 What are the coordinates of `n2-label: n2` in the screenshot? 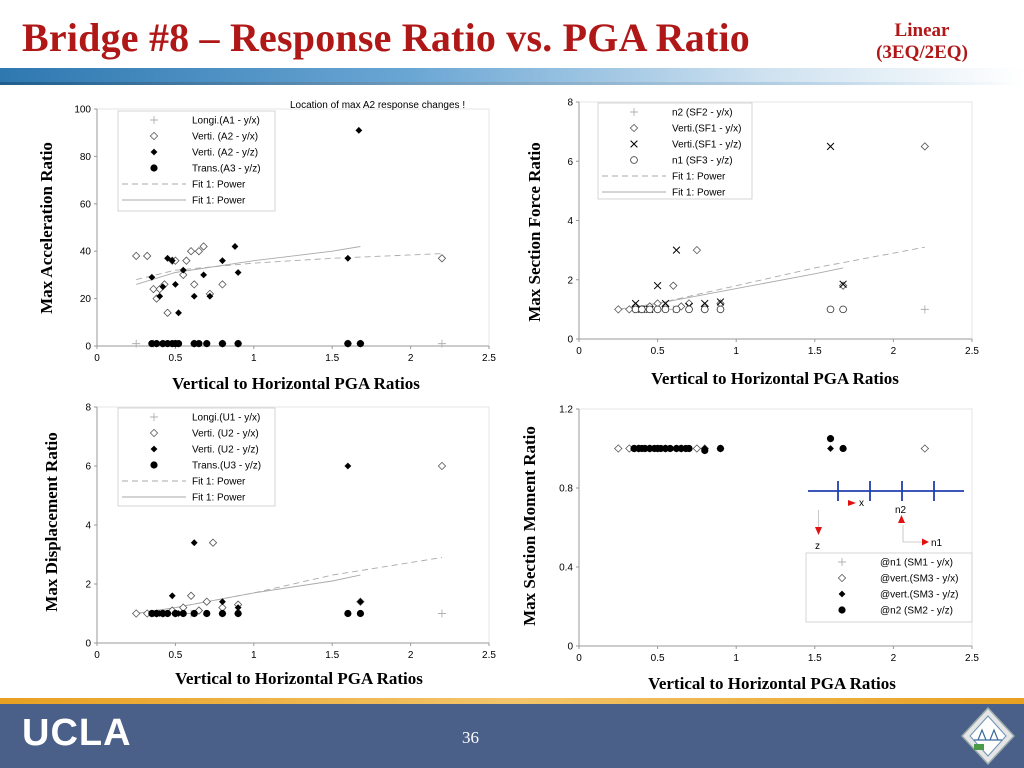 It's located at (901, 510).